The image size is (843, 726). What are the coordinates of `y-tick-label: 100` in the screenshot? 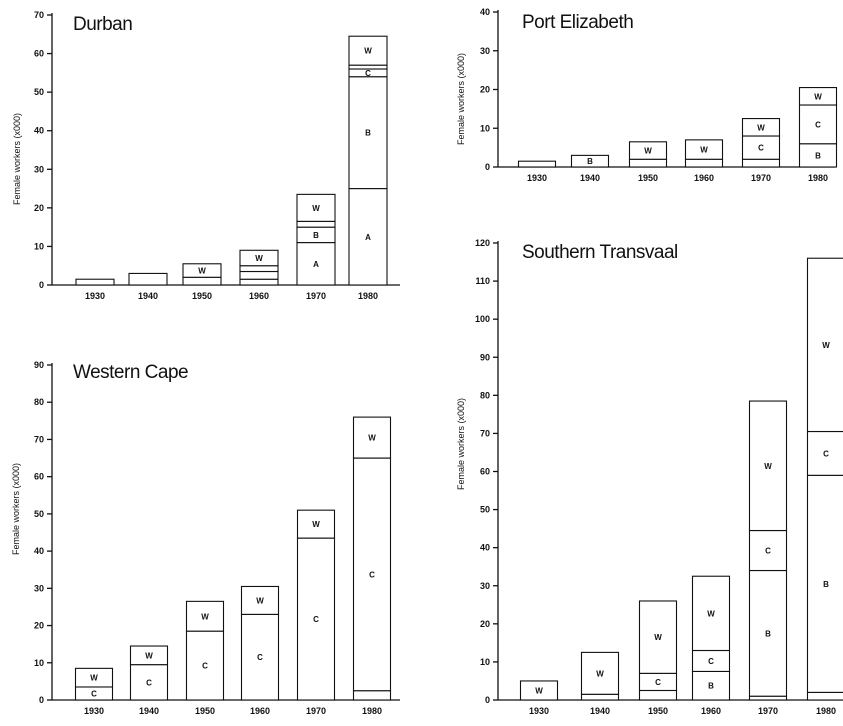 It's located at (482, 319).